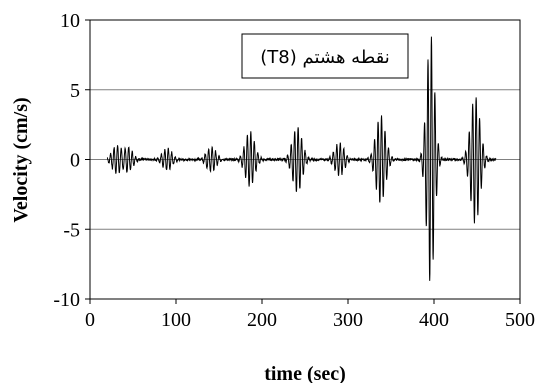 The image size is (544, 383). Describe the element at coordinates (310, 315) in the screenshot. I see `x-ticks: 0 100 200 300 400 500` at that location.